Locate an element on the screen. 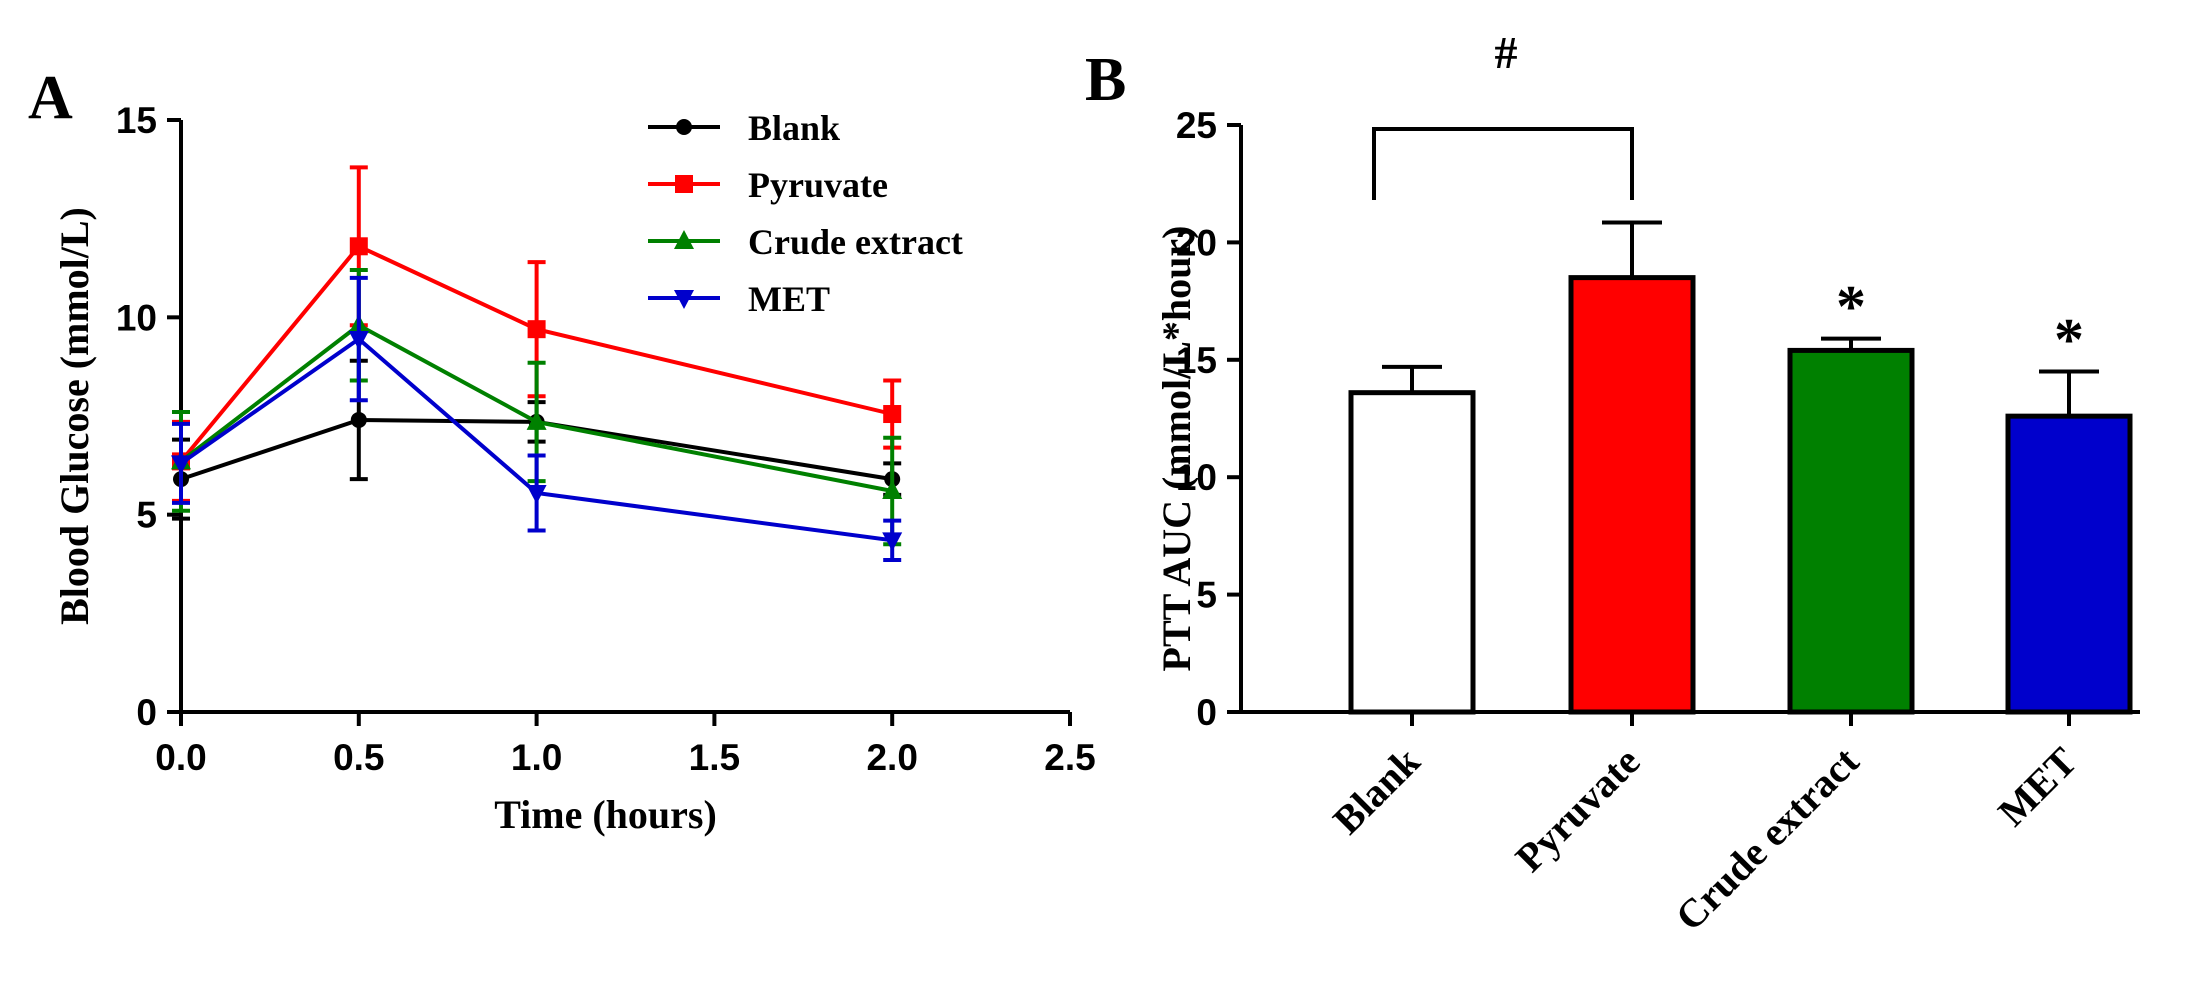 The width and height of the screenshot is (2201, 999). legend: Blank Pyruvate Crude extract MET is located at coordinates (805, 213).